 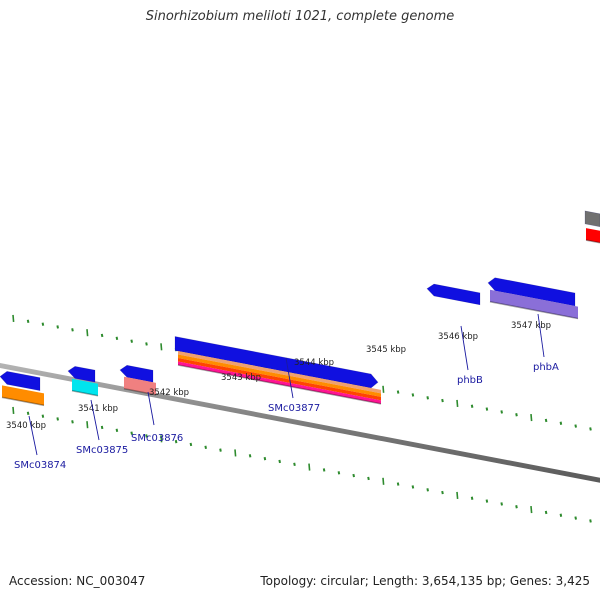 What do you see at coordinates (593, 235) in the screenshot?
I see `feature-bar` at bounding box center [593, 235].